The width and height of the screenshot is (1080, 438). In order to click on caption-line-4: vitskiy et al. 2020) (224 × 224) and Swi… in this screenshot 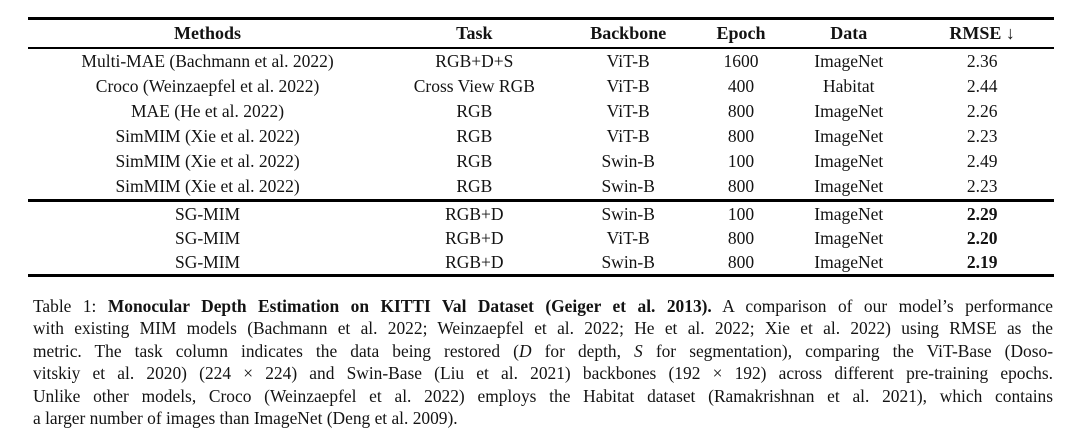, I will do `click(543, 373)`.